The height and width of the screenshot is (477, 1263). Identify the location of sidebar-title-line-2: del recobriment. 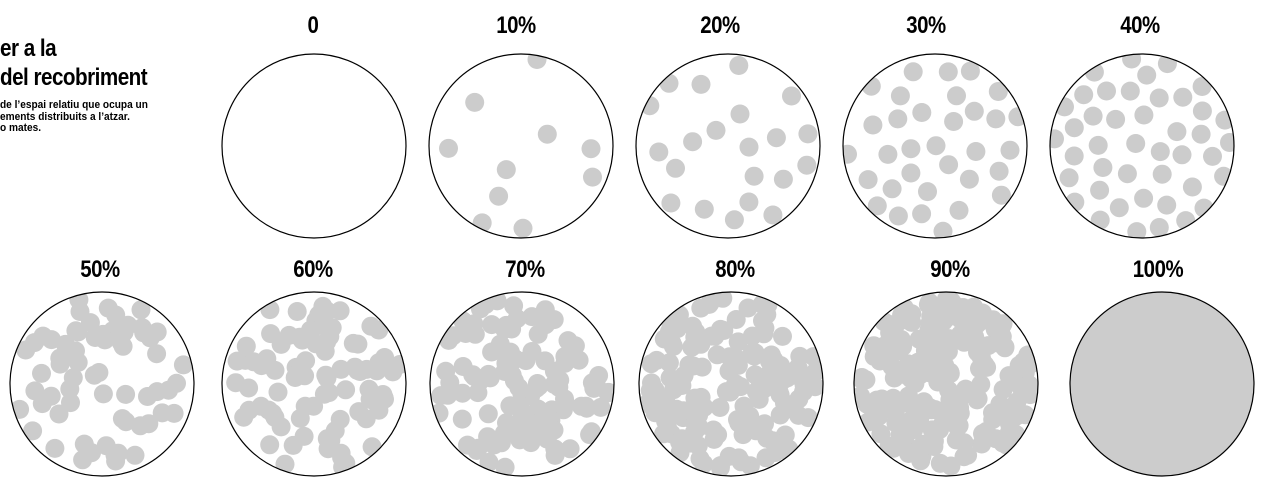
(74, 77).